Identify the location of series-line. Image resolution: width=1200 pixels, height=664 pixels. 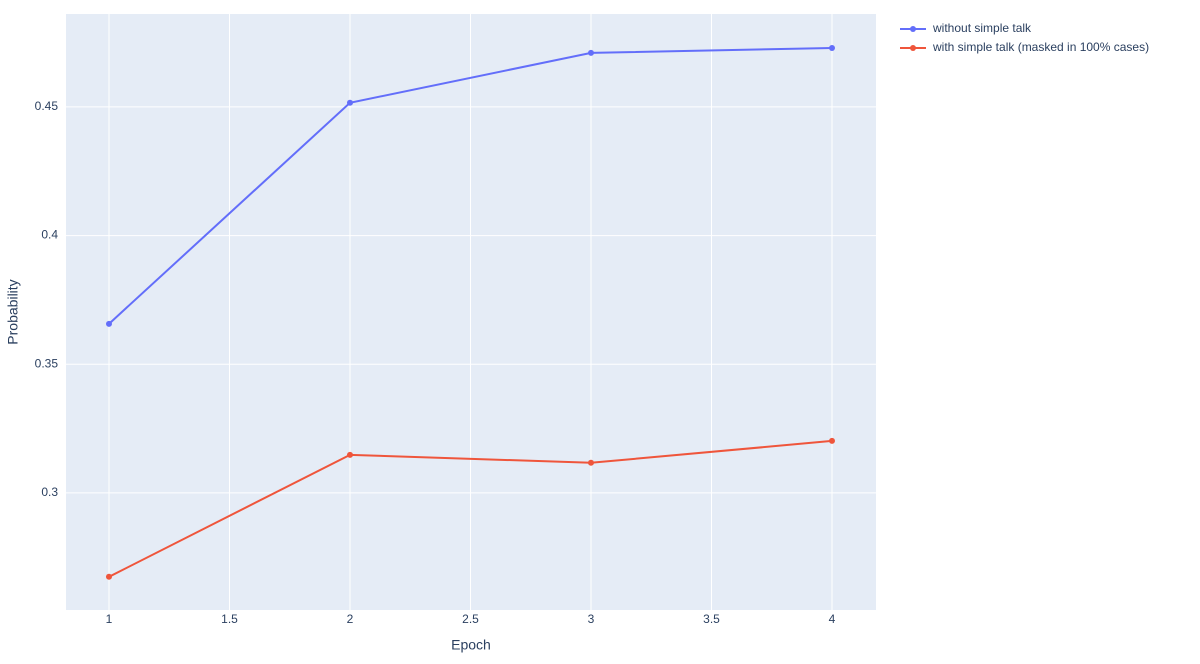
(470, 508).